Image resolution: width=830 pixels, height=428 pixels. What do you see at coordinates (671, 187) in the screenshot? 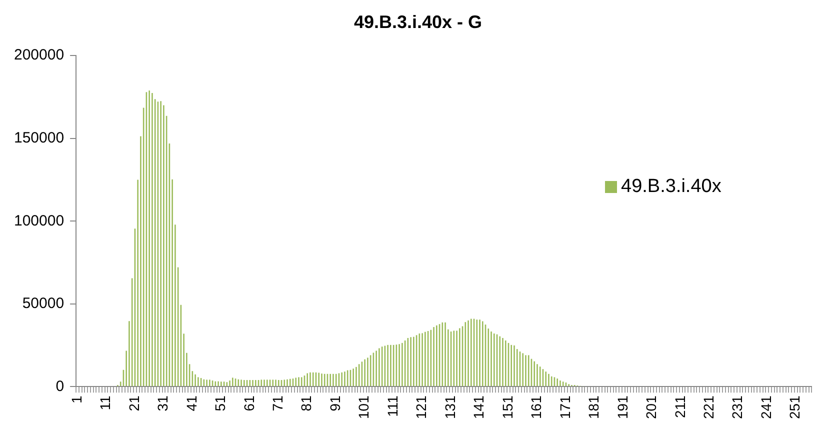
I see `legend-label: 49.B.3.i.40x` at bounding box center [671, 187].